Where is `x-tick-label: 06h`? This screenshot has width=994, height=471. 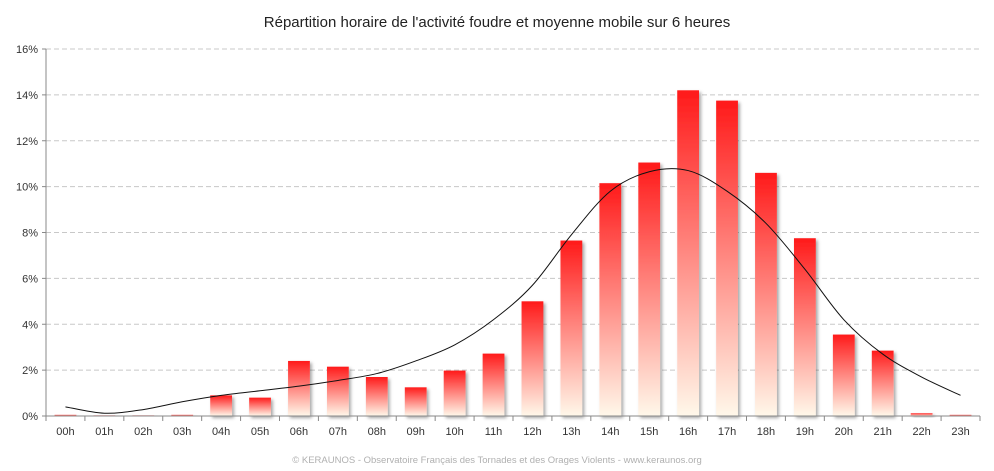
x-tick-label: 06h is located at coordinates (299, 432).